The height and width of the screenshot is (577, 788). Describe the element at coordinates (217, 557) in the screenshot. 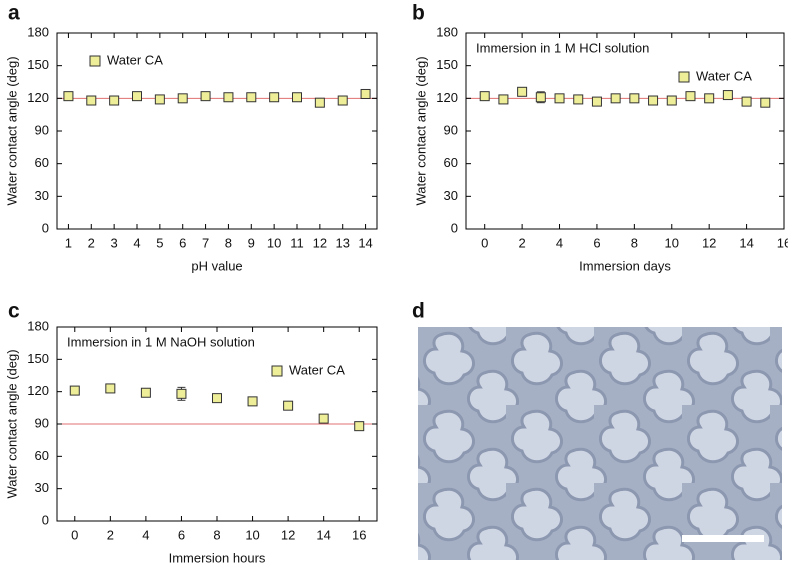

I see `x-axis-label: Immersion hours` at that location.